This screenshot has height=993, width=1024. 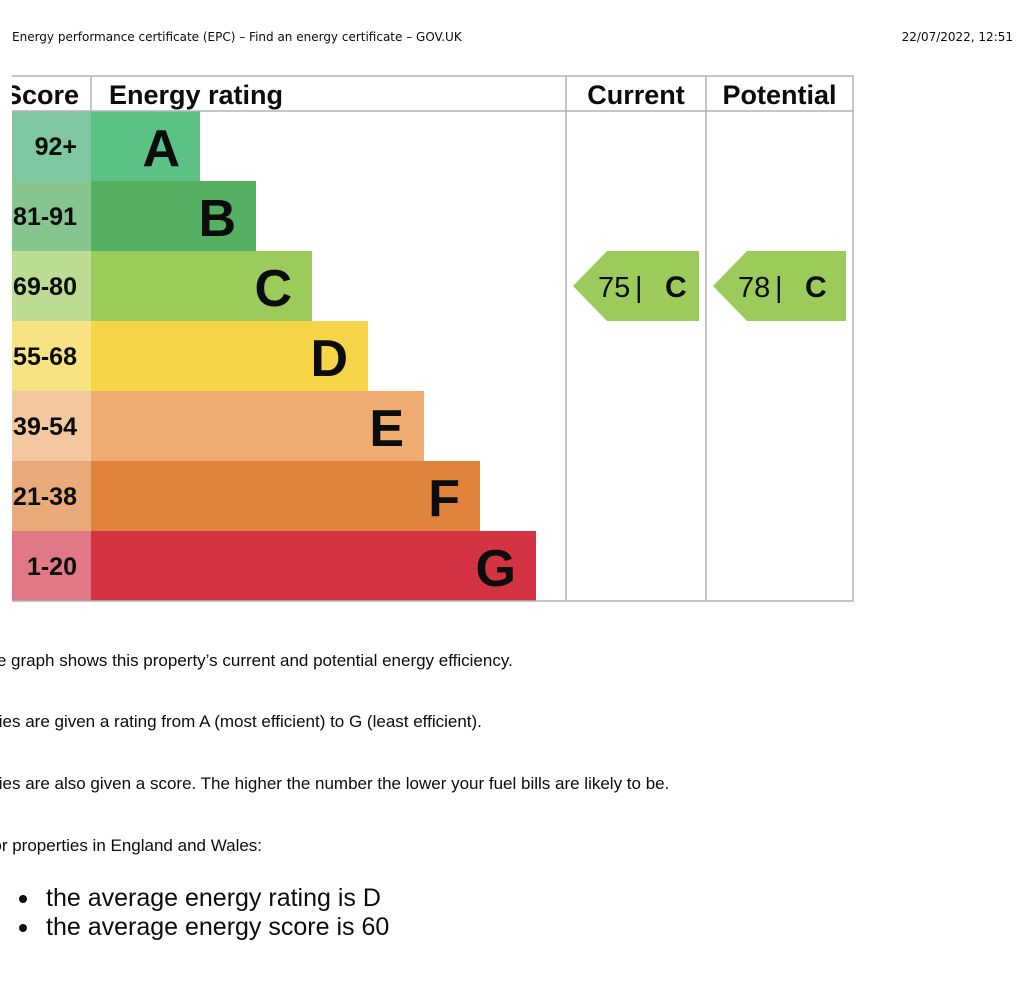 I want to click on score-label-a: 92+, so click(x=56, y=147).